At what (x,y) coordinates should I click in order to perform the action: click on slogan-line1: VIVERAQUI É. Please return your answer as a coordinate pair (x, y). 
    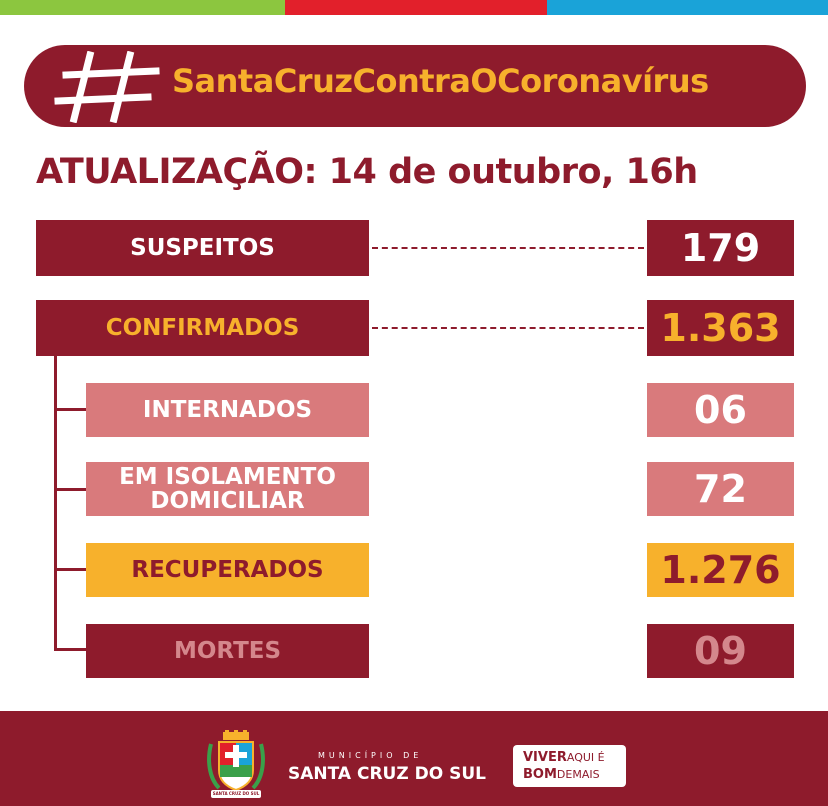
    Looking at the image, I should click on (564, 757).